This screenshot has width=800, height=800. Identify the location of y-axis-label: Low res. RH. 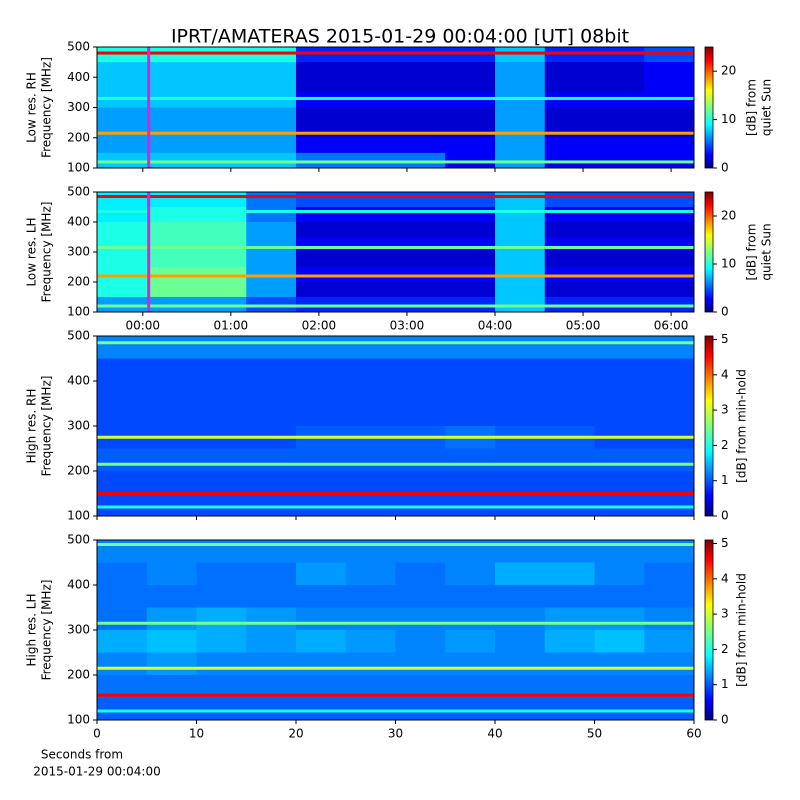
(32, 107).